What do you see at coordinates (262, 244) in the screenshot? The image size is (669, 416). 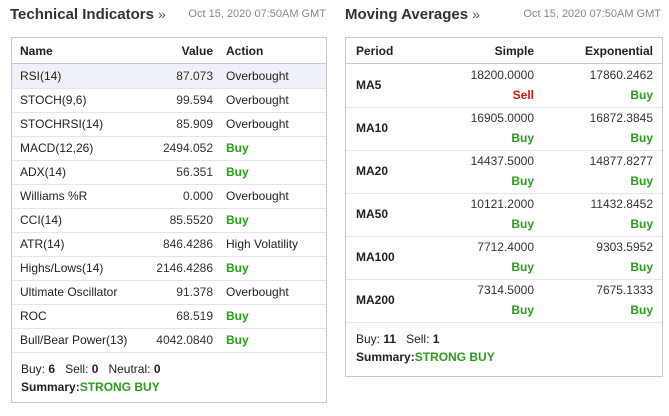 I see `indicator-action: High Volatility` at bounding box center [262, 244].